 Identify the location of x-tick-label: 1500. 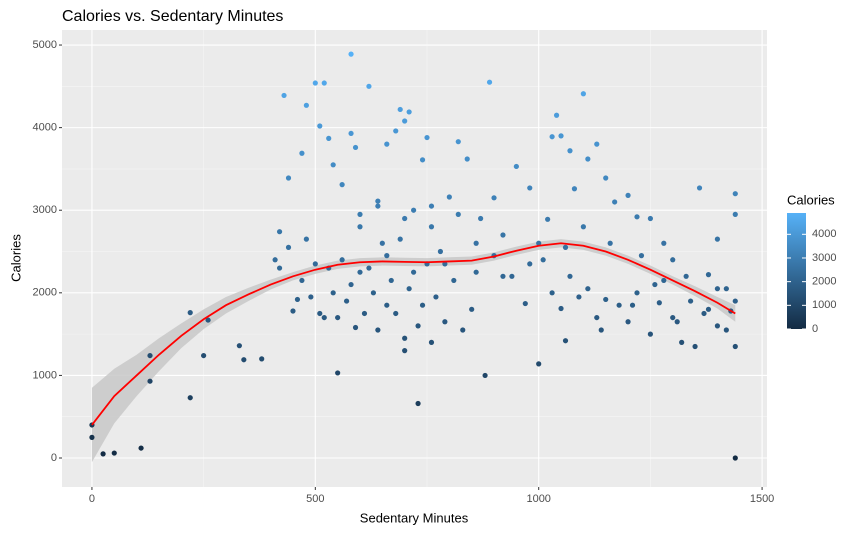
(762, 499).